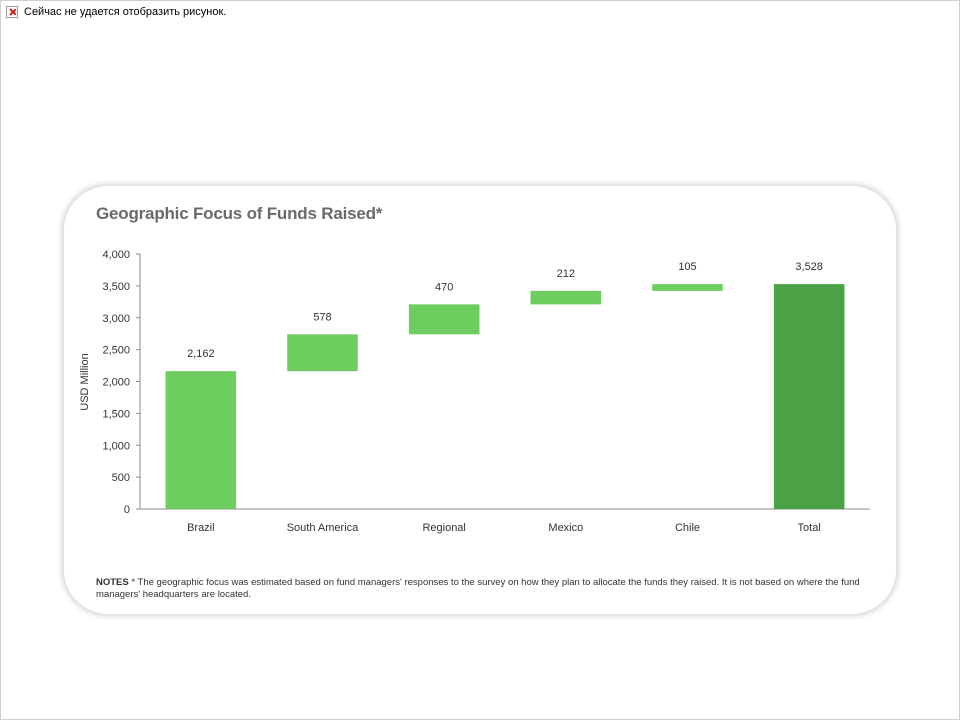 Image resolution: width=960 pixels, height=720 pixels. I want to click on x-tick-label: Brazil, so click(201, 528).